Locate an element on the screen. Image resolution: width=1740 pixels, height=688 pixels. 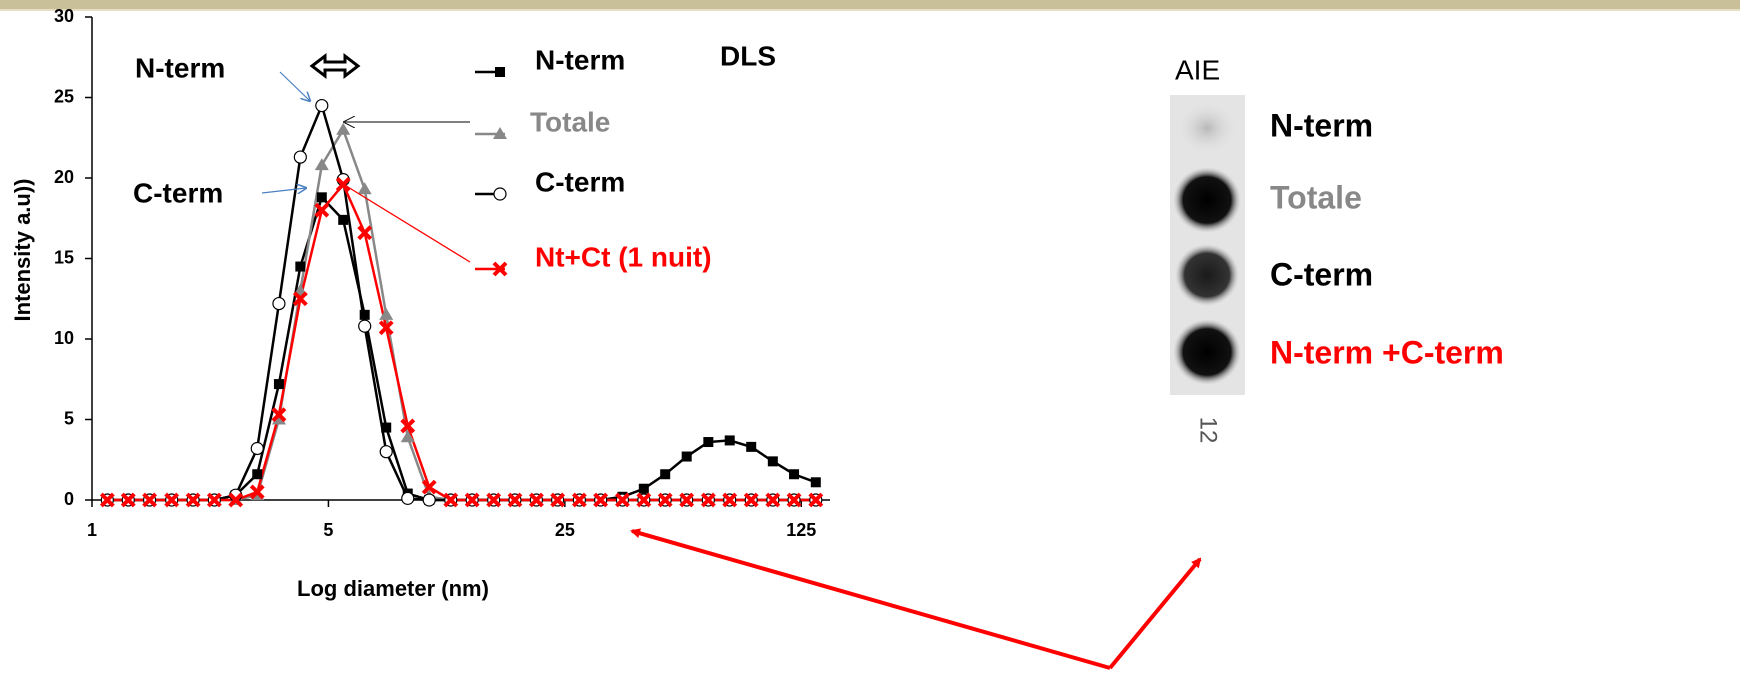
legend-label: N-term is located at coordinates (580, 59).